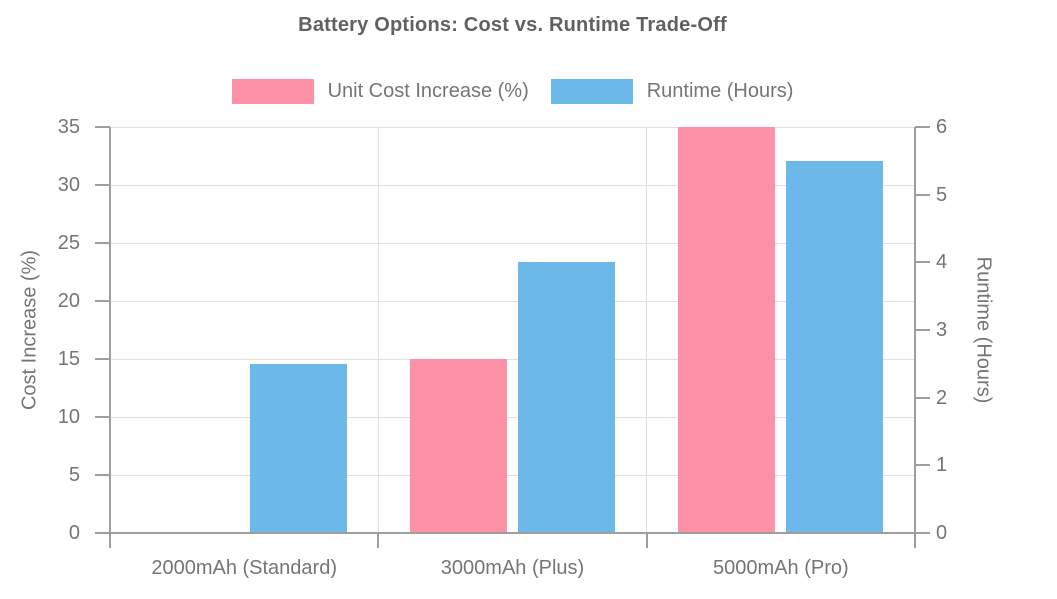 The image size is (1057, 599). I want to click on y-tick-label-right: 2, so click(942, 397).